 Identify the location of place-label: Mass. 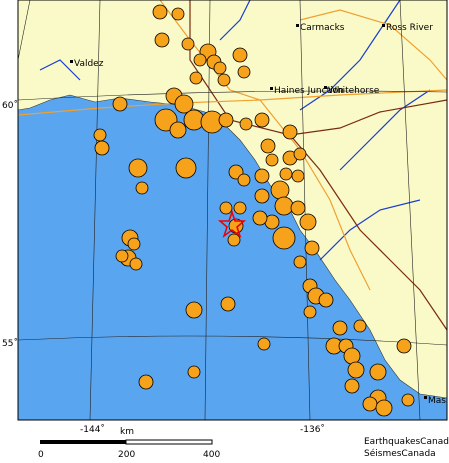
(438, 401).